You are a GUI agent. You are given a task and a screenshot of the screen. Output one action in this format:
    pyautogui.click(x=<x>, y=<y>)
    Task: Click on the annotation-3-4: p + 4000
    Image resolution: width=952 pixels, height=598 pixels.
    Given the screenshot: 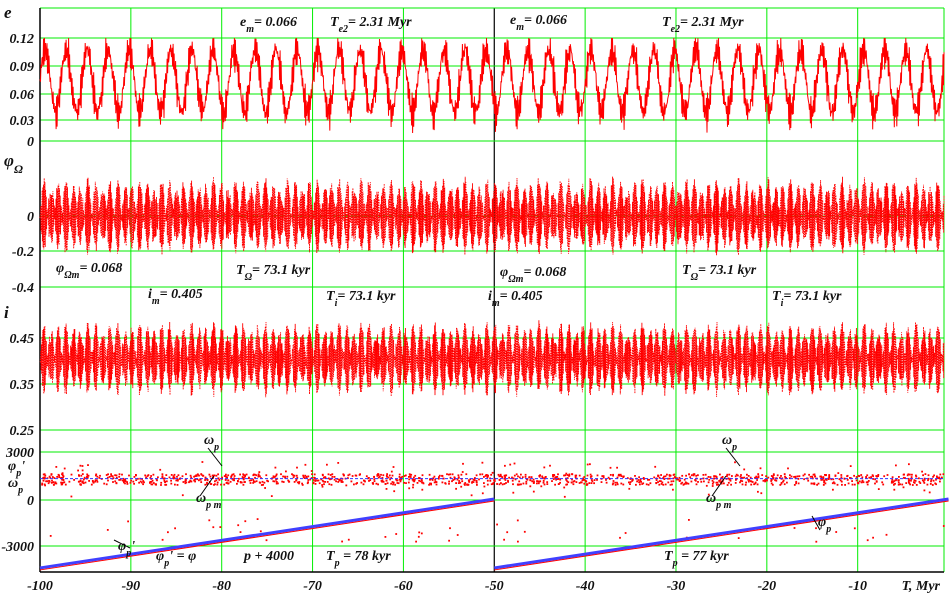 What is the action you would take?
    pyautogui.click(x=268, y=556)
    